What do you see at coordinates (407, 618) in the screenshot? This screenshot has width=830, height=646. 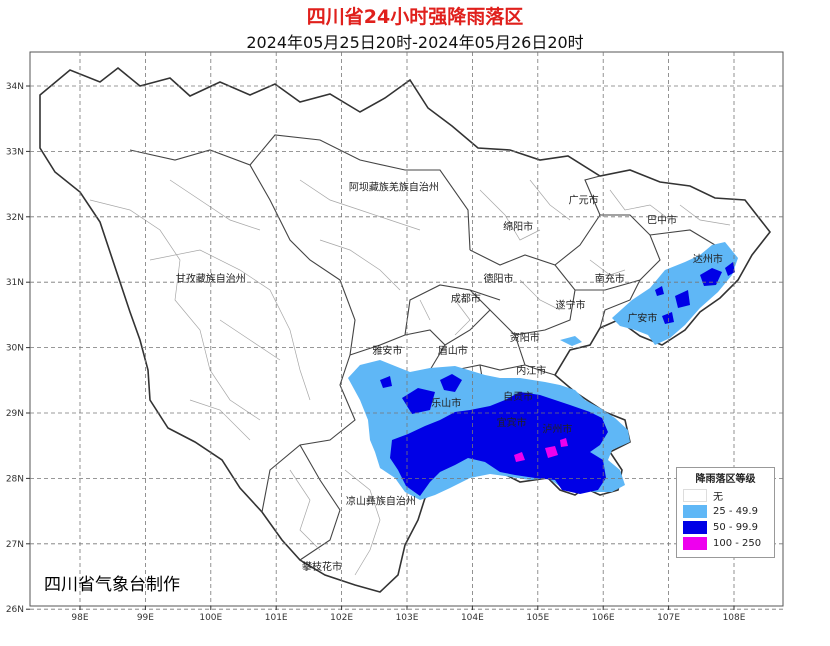 I see `lon-tick-label: 103E` at bounding box center [407, 618].